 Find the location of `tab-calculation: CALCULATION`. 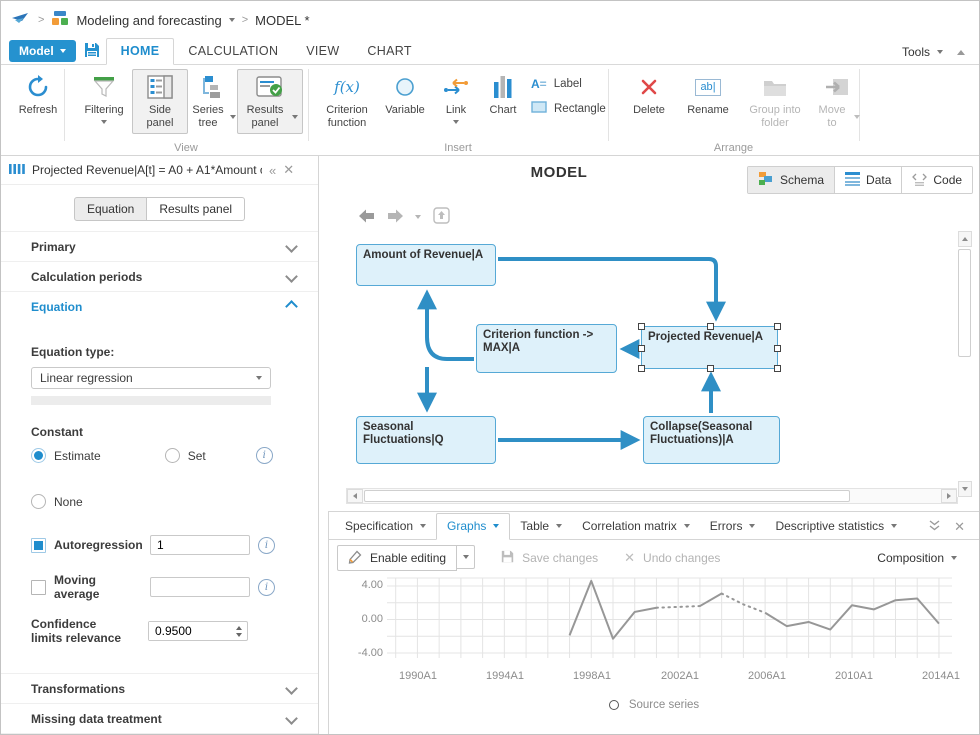

tab-calculation: CALCULATION is located at coordinates (233, 51).